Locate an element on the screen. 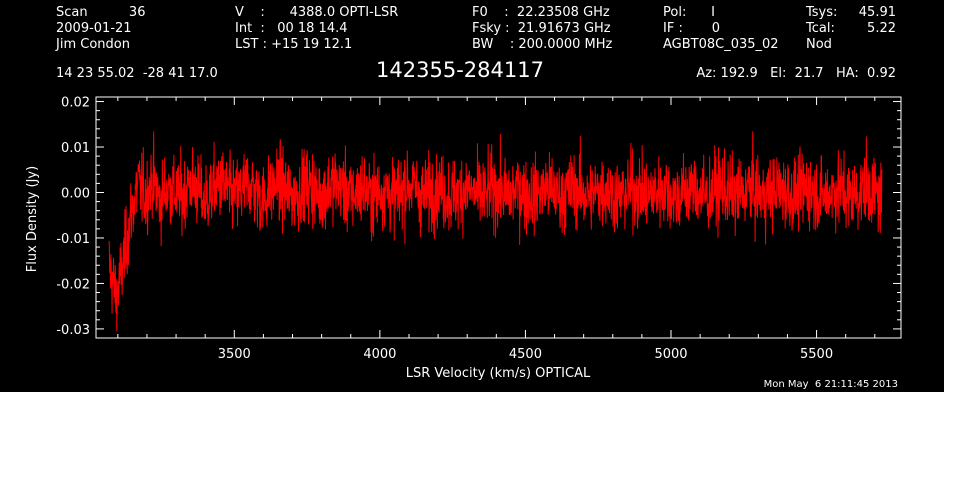 The width and height of the screenshot is (962, 490). y-tick-label: 0.02 is located at coordinates (75, 103).